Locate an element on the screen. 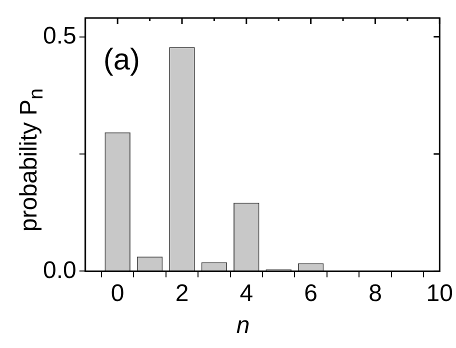 Image resolution: width=456 pixels, height=348 pixels. x-tick-label: 8 is located at coordinates (375, 294).